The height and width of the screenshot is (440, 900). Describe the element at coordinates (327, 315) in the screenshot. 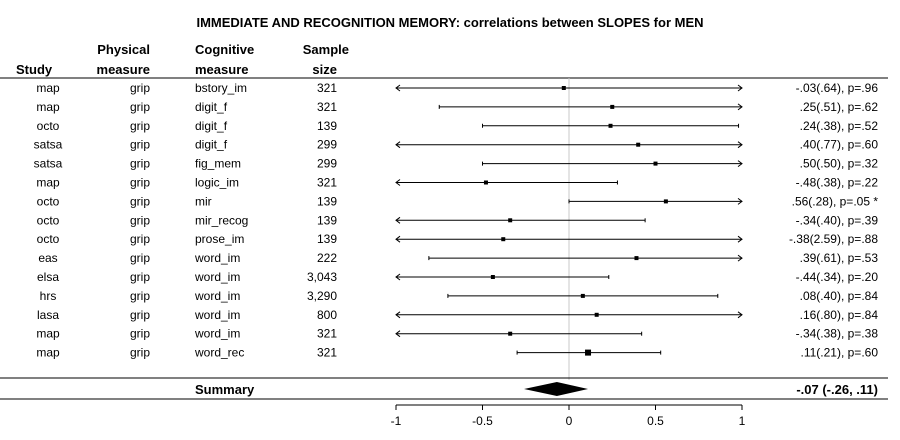

I see `row-sample-size: 800` at that location.